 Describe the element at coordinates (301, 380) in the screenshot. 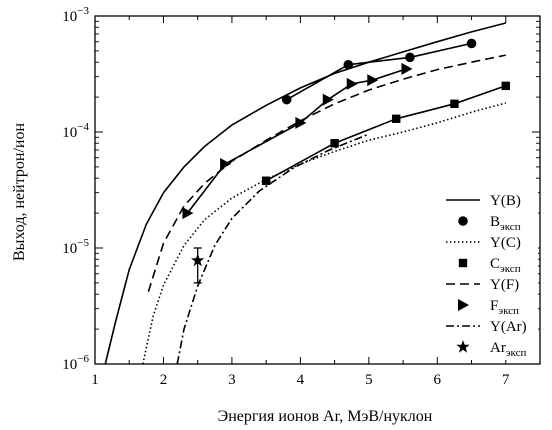

I see `x-tick-label: 4` at that location.